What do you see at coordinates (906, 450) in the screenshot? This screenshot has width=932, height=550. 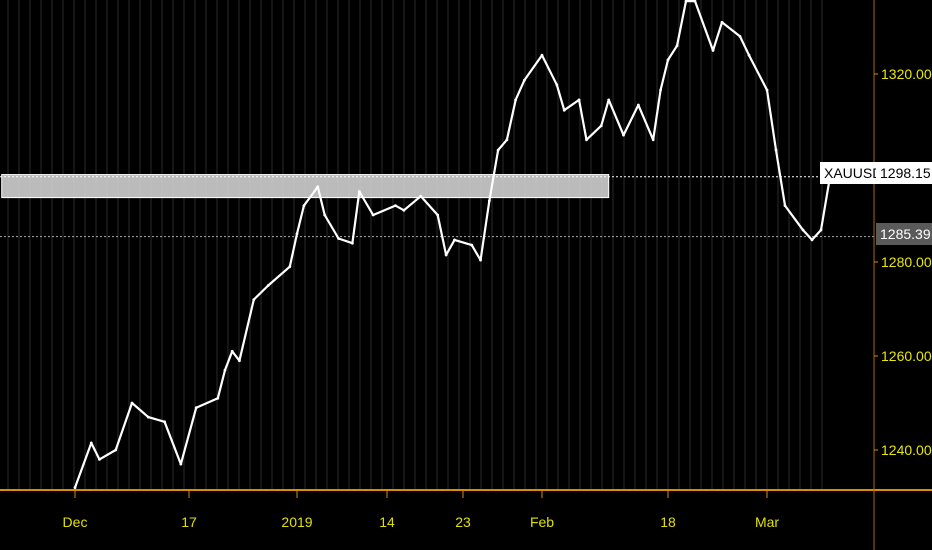 I see `y-tick-label: 1240.00` at bounding box center [906, 450].